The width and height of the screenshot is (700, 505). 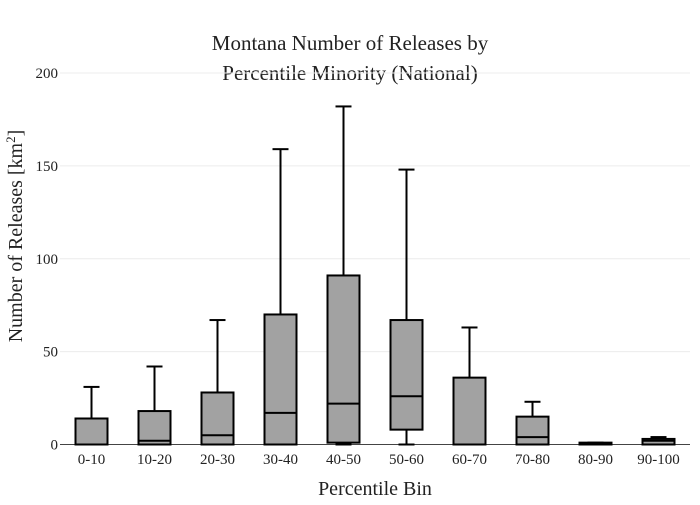 I want to click on x-tick-label: 0-10, so click(x=92, y=460).